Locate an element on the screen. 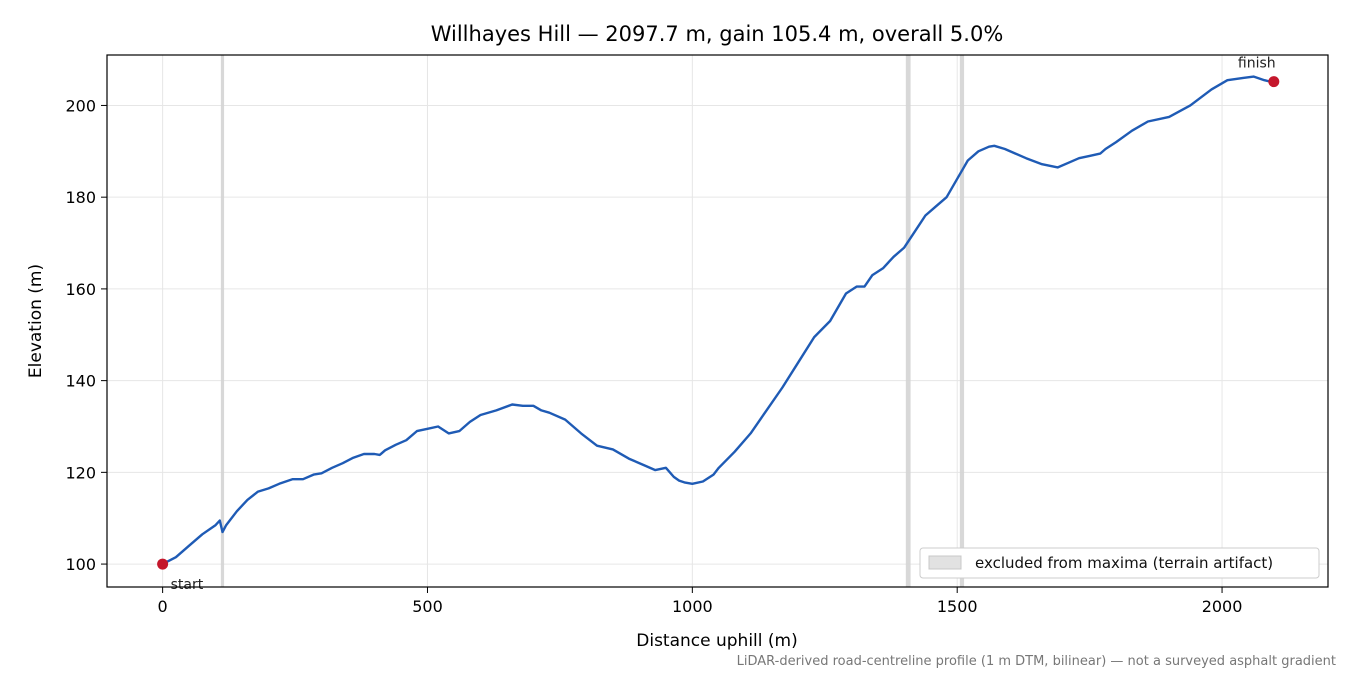  y-tick-label: 140 is located at coordinates (80, 381).